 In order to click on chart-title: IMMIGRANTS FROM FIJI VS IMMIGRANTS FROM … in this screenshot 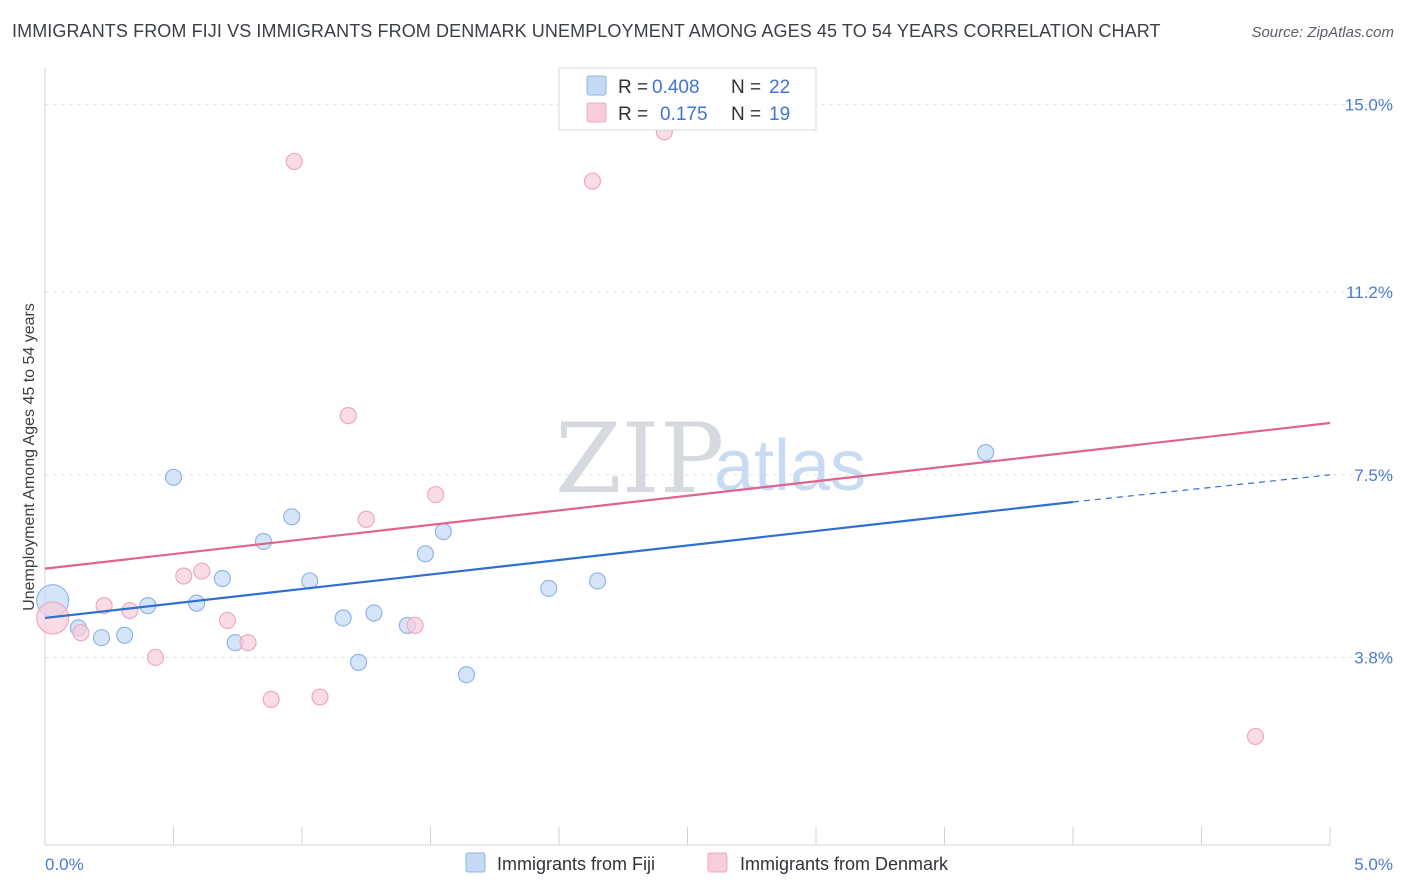, I will do `click(586, 31)`.